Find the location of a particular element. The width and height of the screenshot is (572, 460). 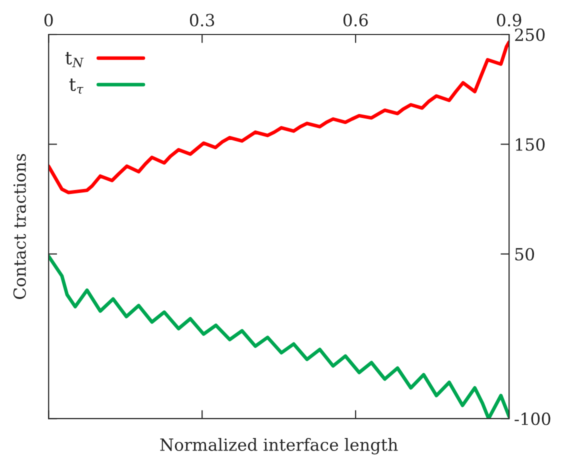

legend-label: t$_{N}$ is located at coordinates (74, 60).